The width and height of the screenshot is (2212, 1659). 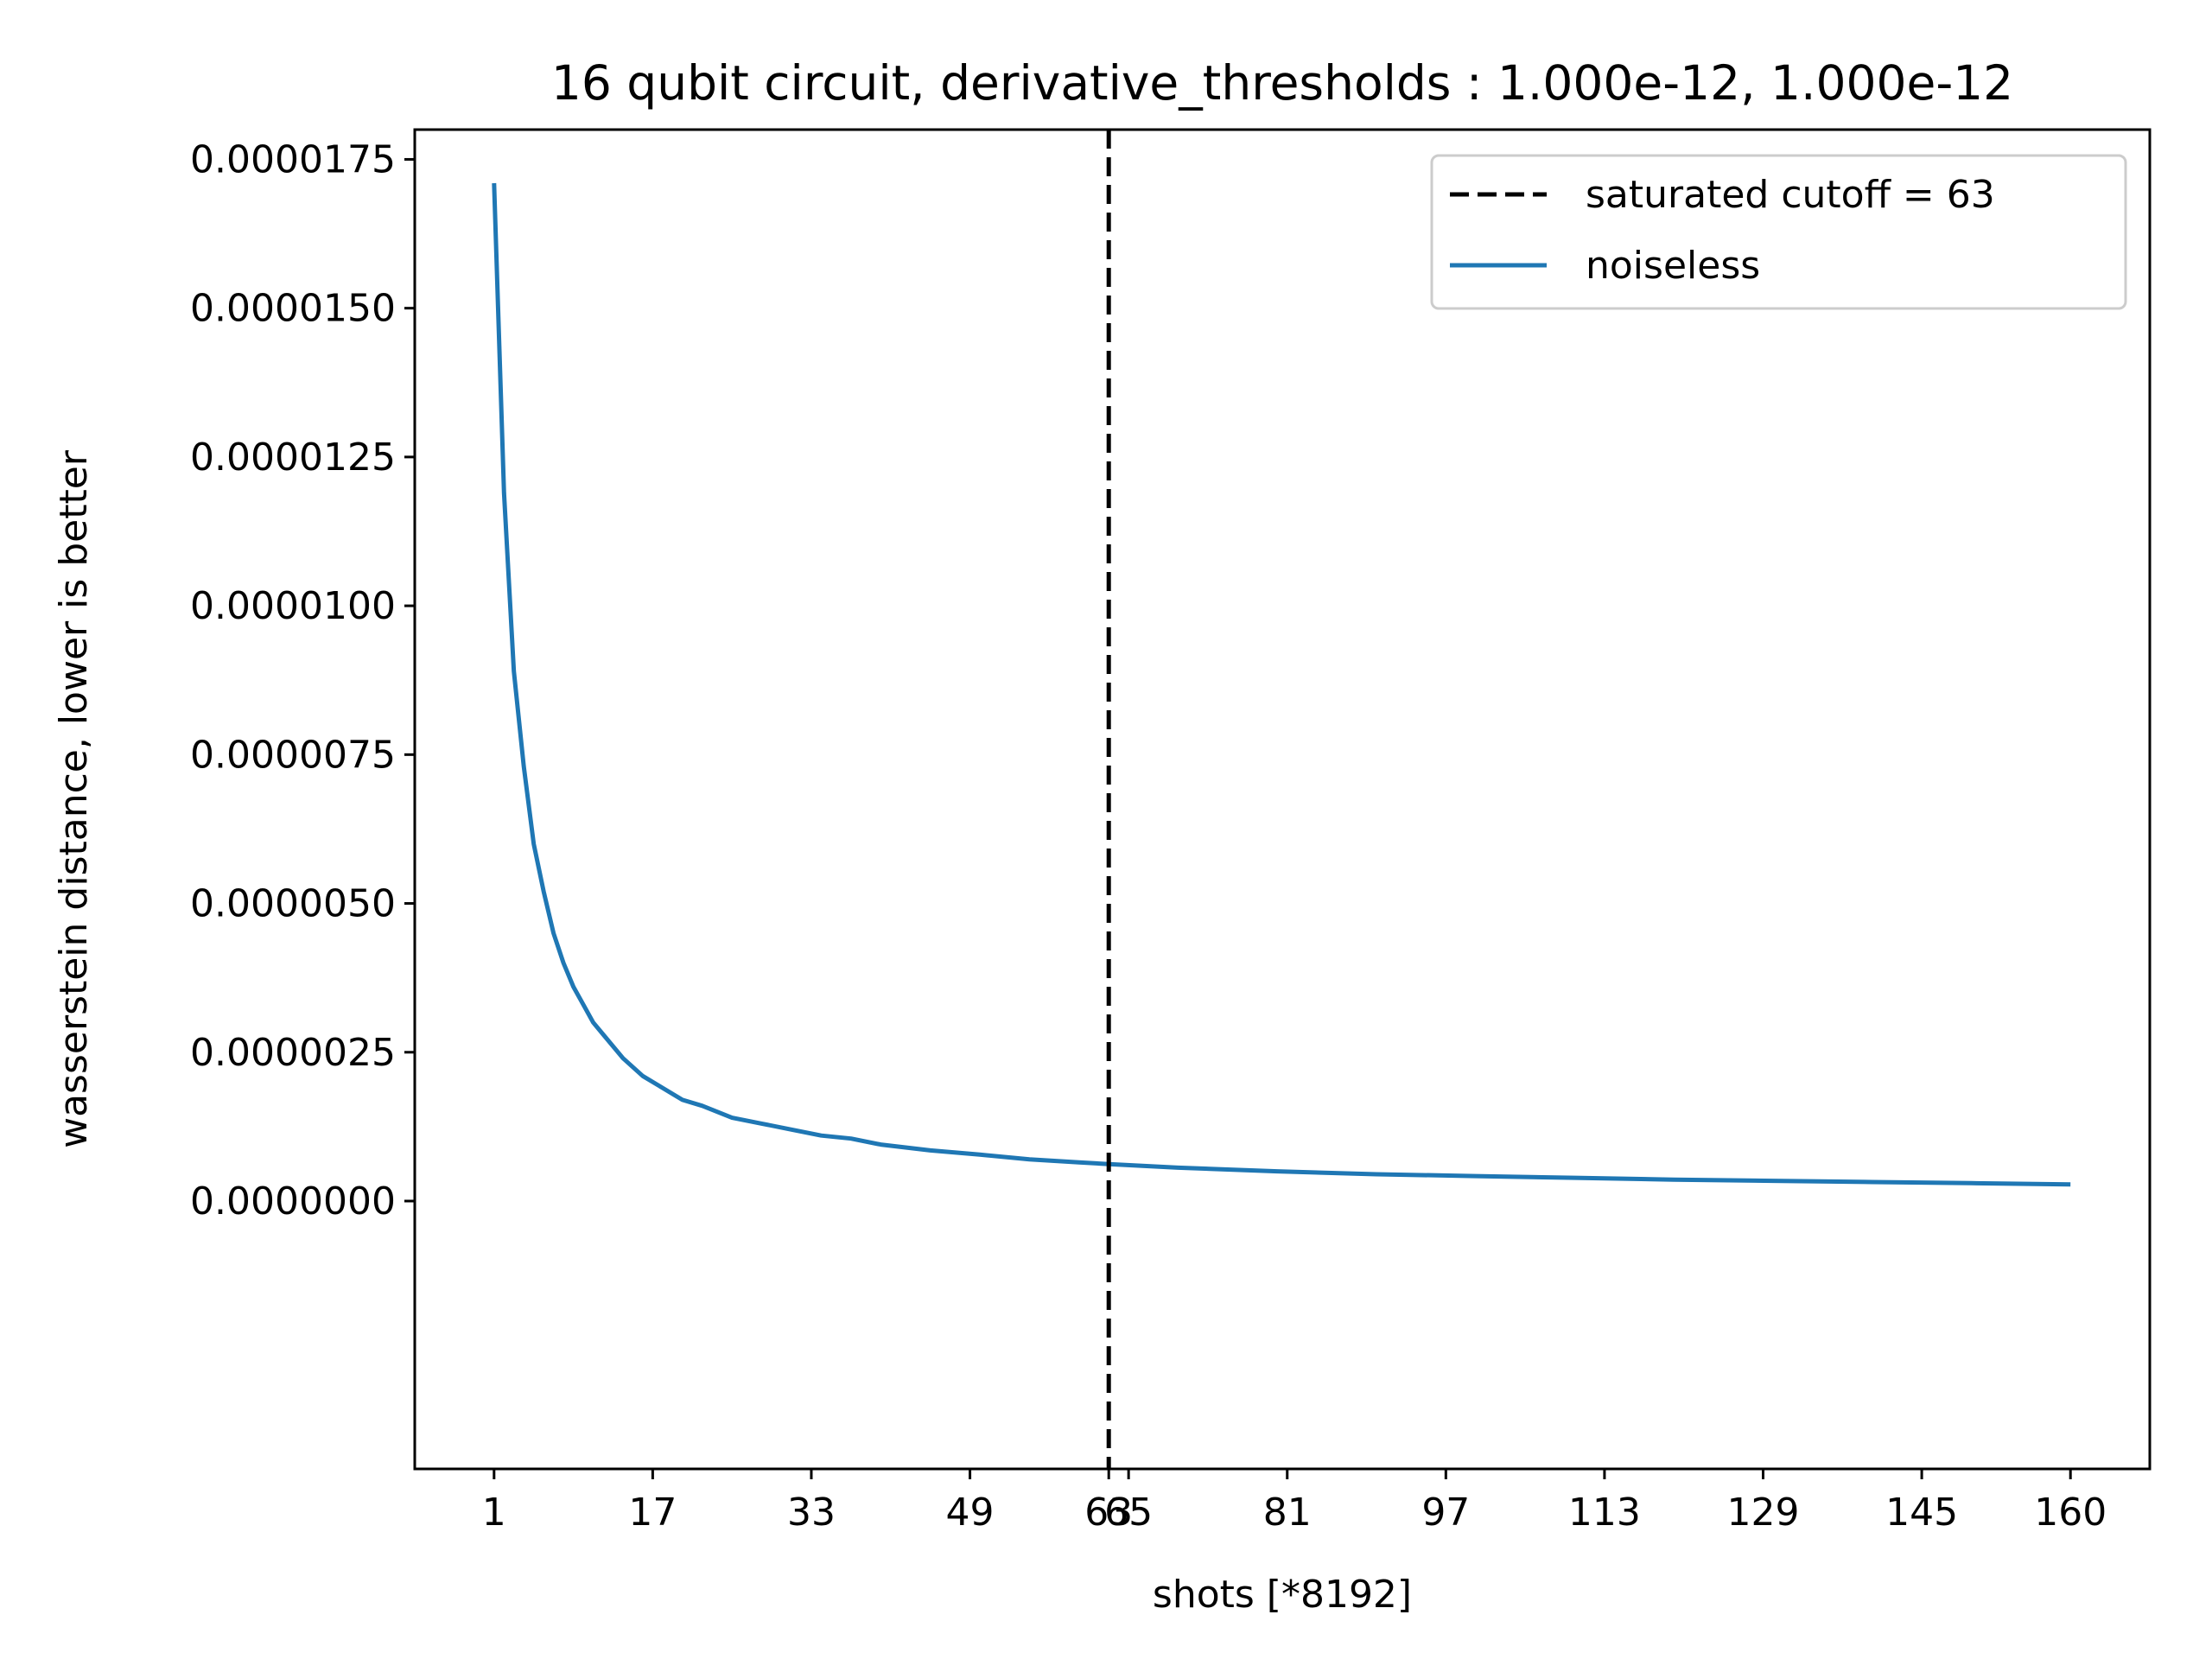 What do you see at coordinates (293, 606) in the screenshot?
I see `y-tick-label: 0.0000100` at bounding box center [293, 606].